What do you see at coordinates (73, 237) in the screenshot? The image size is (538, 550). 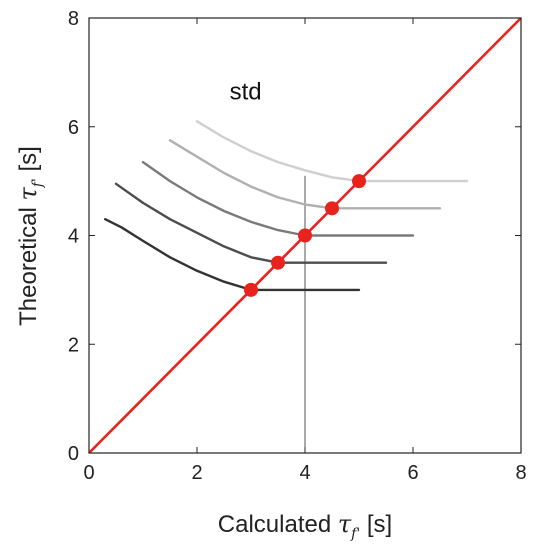 I see `y-tick-label: 4` at bounding box center [73, 237].